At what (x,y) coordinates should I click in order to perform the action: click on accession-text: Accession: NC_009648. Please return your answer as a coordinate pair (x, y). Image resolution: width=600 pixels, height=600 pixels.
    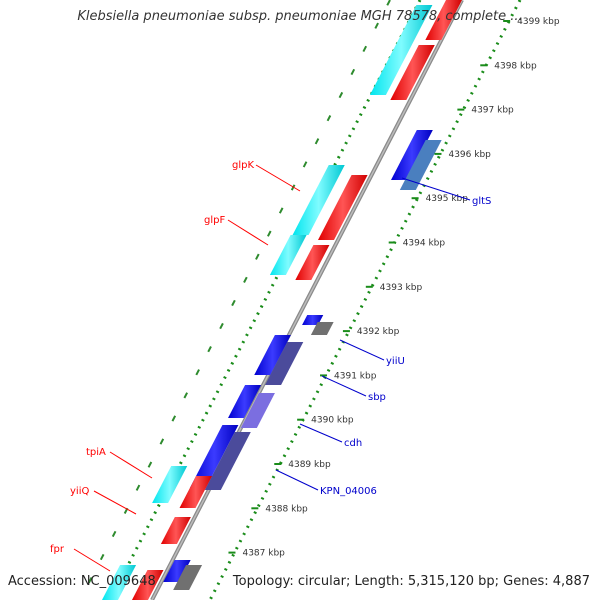
    Looking at the image, I should click on (82, 581).